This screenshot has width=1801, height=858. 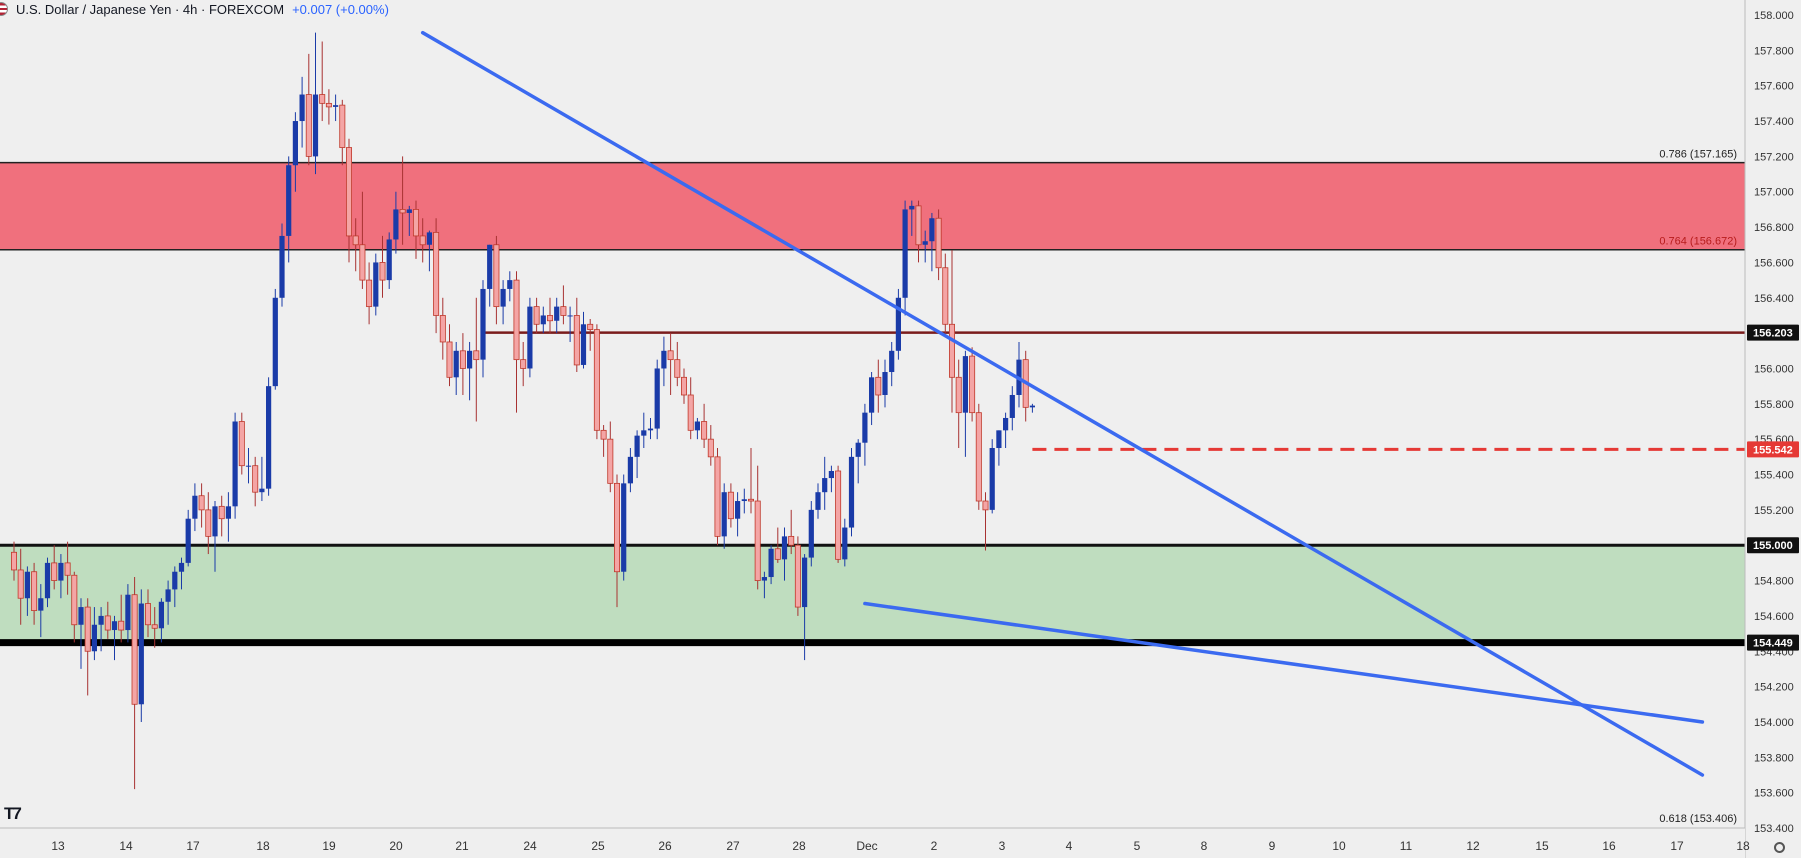 I want to click on x-tick-label: 17, so click(x=193, y=846).